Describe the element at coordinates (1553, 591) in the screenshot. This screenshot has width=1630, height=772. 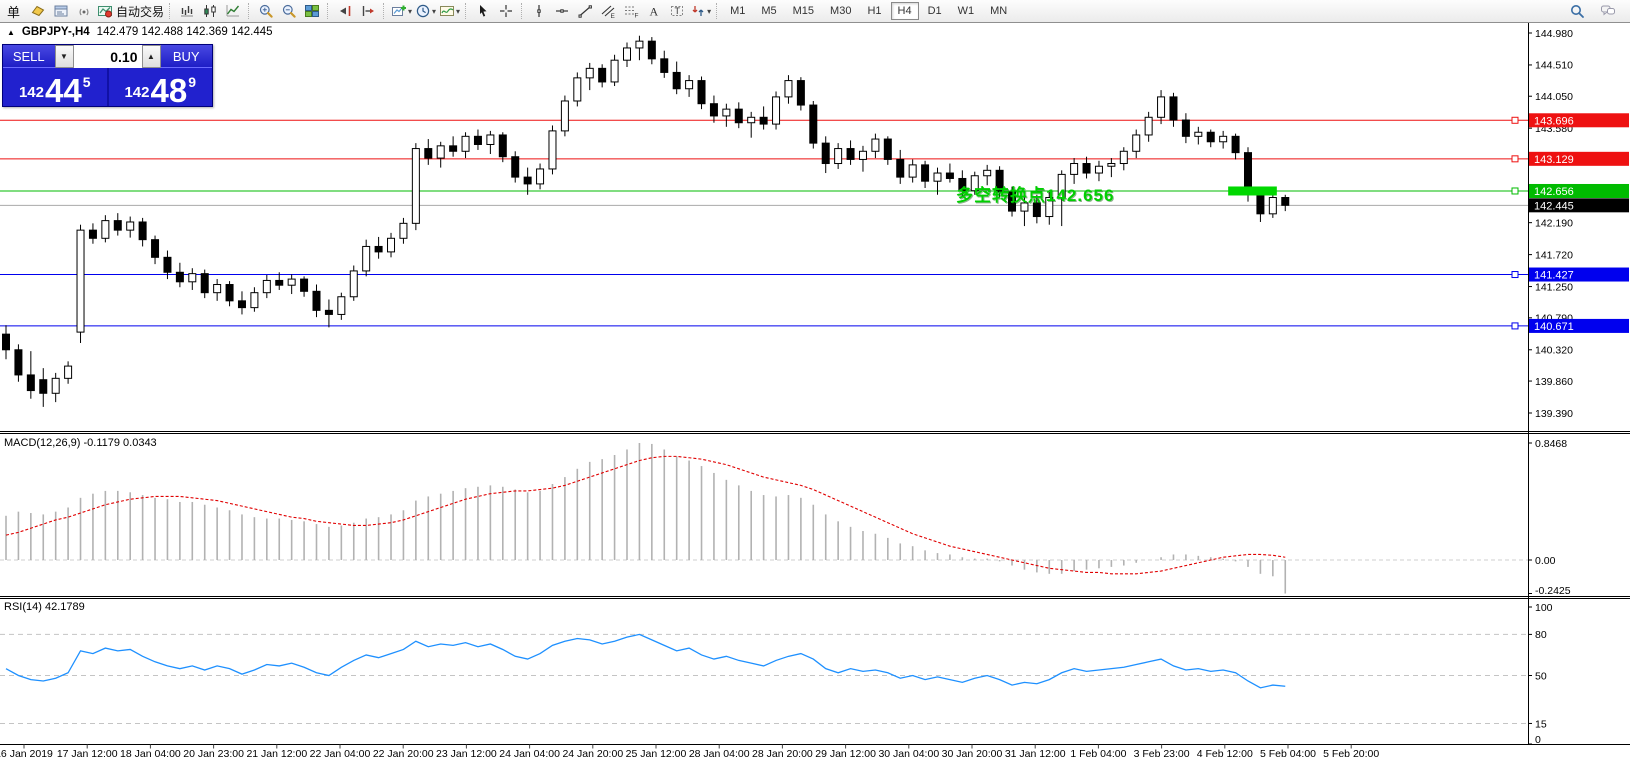
I see `svg-text: -0.2425` at that location.